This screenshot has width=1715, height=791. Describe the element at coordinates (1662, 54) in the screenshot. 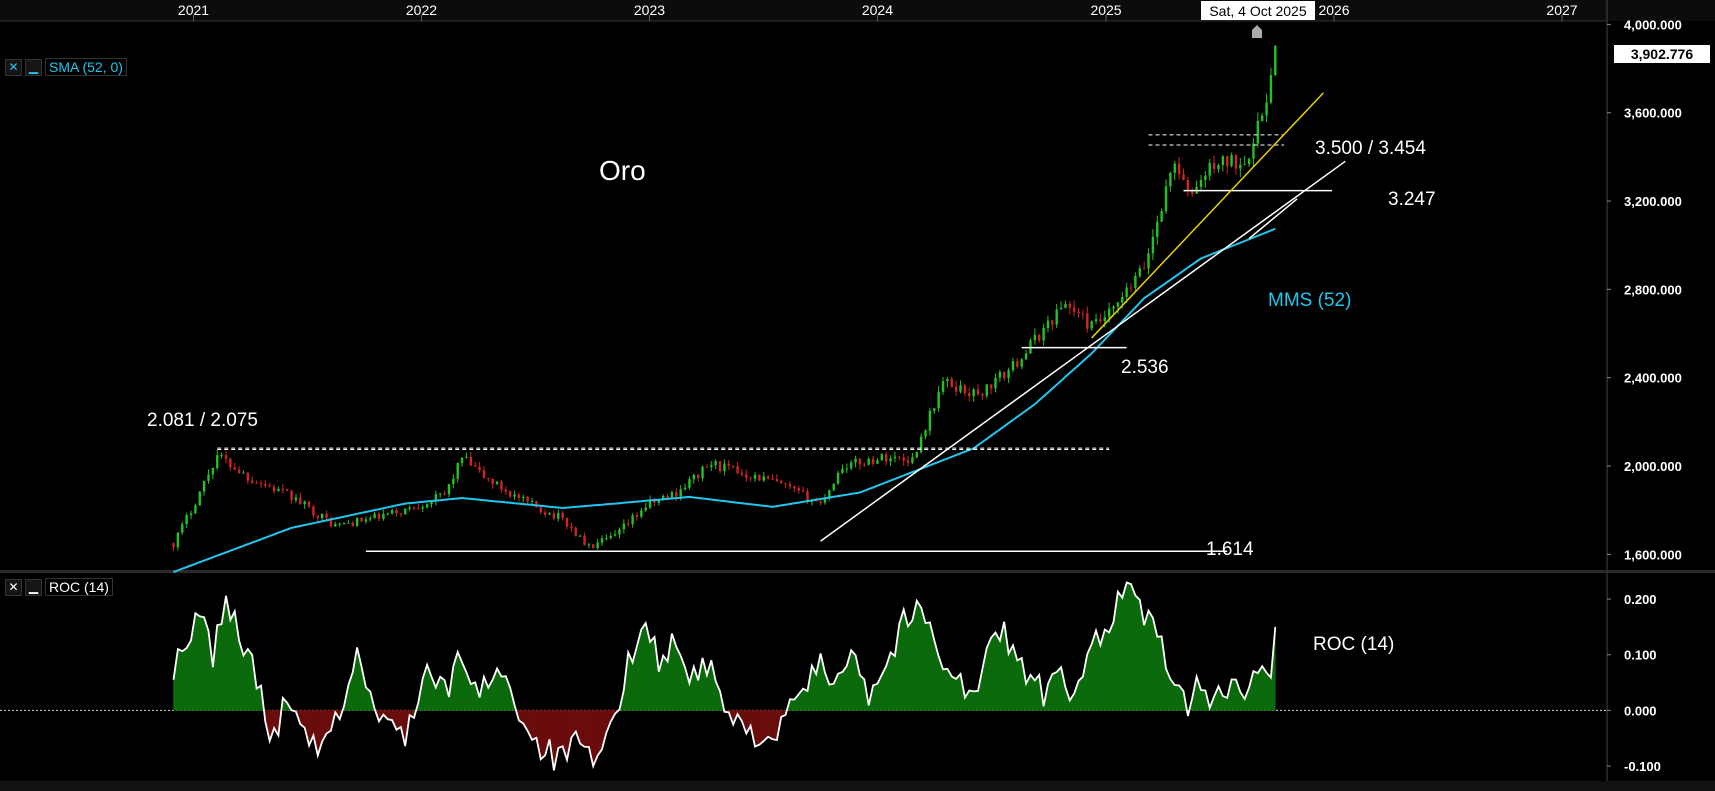

I see `last-value-label: 3,902.776` at that location.